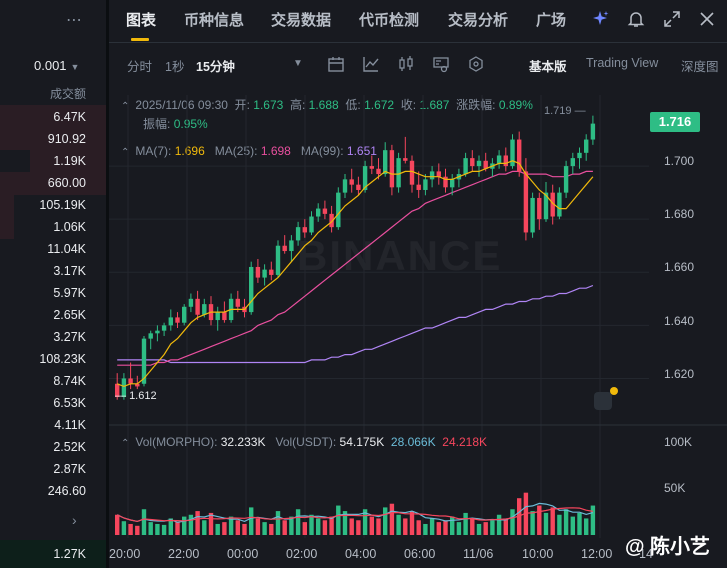  What do you see at coordinates (69, 117) in the screenshot?
I see `volume-cell: 6.47K` at bounding box center [69, 117].